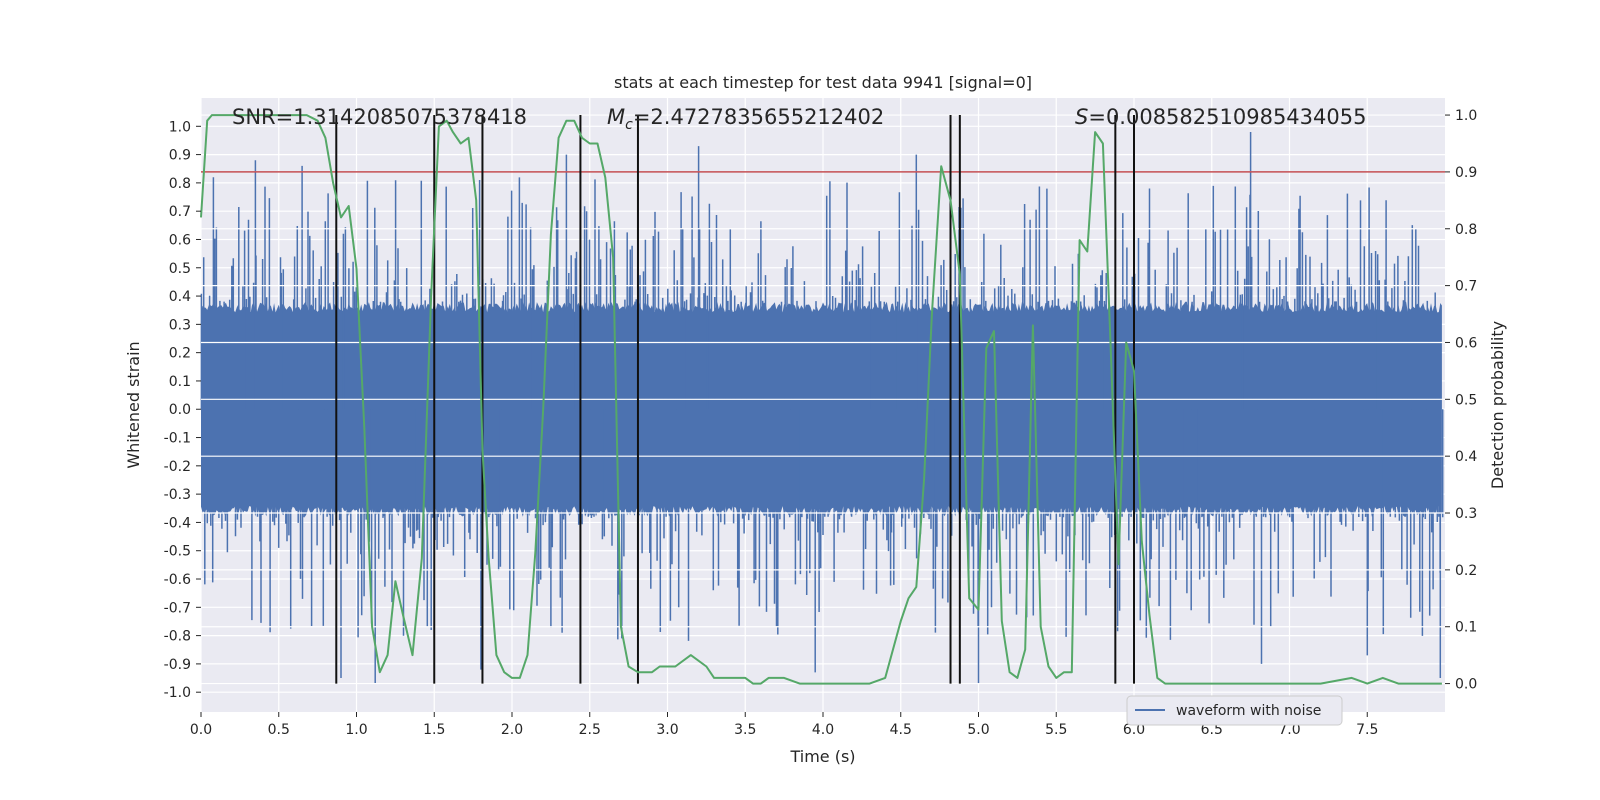 The width and height of the screenshot is (1600, 800). I want to click on x-tick-label: 3.5, so click(745, 730).